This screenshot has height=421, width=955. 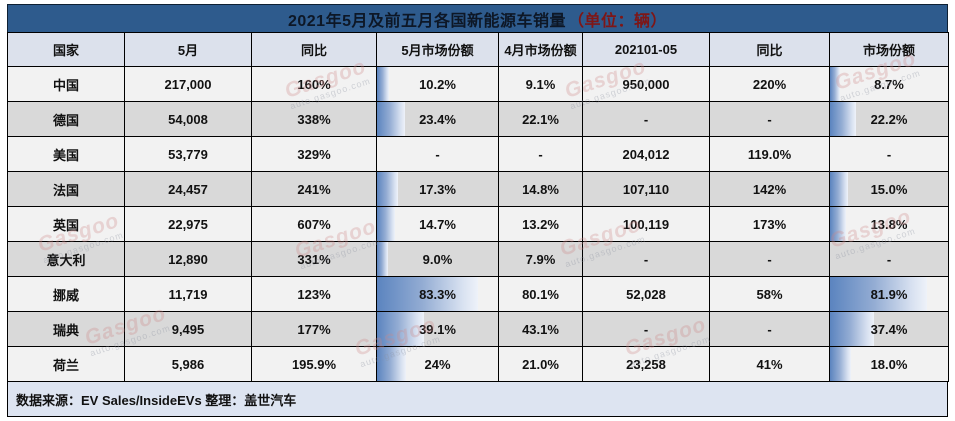 What do you see at coordinates (188, 329) in the screenshot?
I see `cell-value: 9,495` at bounding box center [188, 329].